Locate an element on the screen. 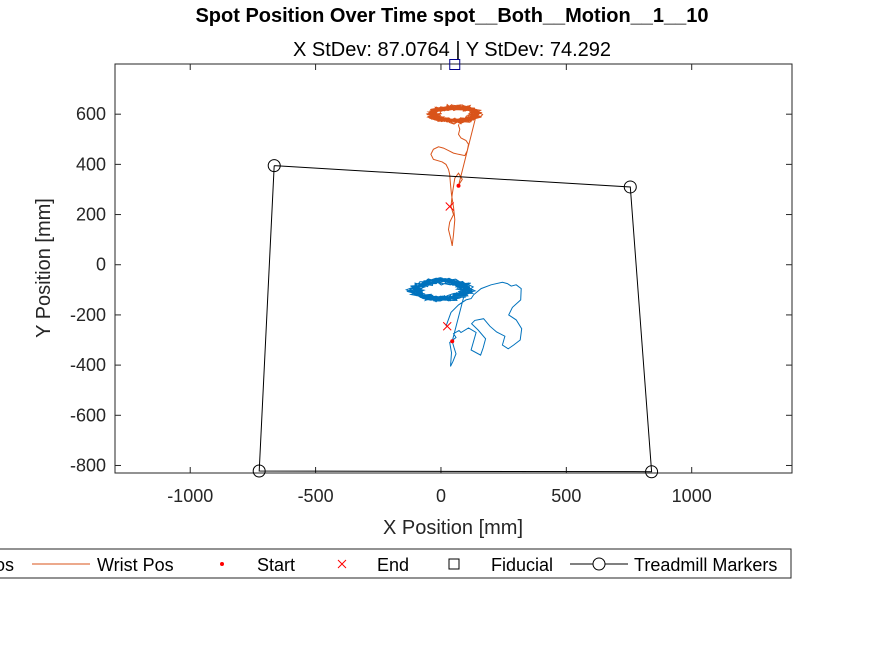 The height and width of the screenshot is (656, 875). ankle-start-marker is located at coordinates (452, 341).